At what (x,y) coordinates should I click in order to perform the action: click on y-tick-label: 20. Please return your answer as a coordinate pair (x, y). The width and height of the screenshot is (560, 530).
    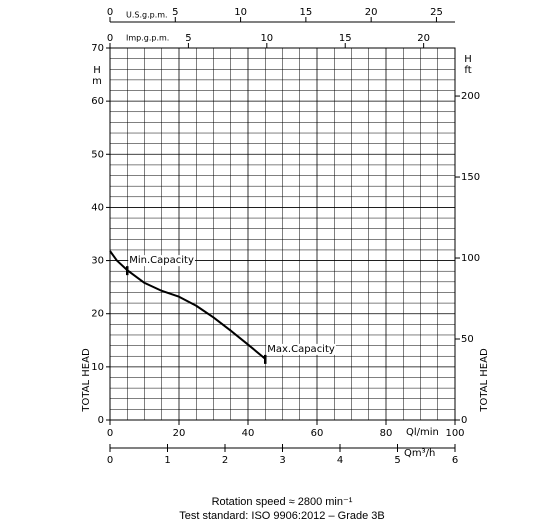
    Looking at the image, I should click on (97, 314).